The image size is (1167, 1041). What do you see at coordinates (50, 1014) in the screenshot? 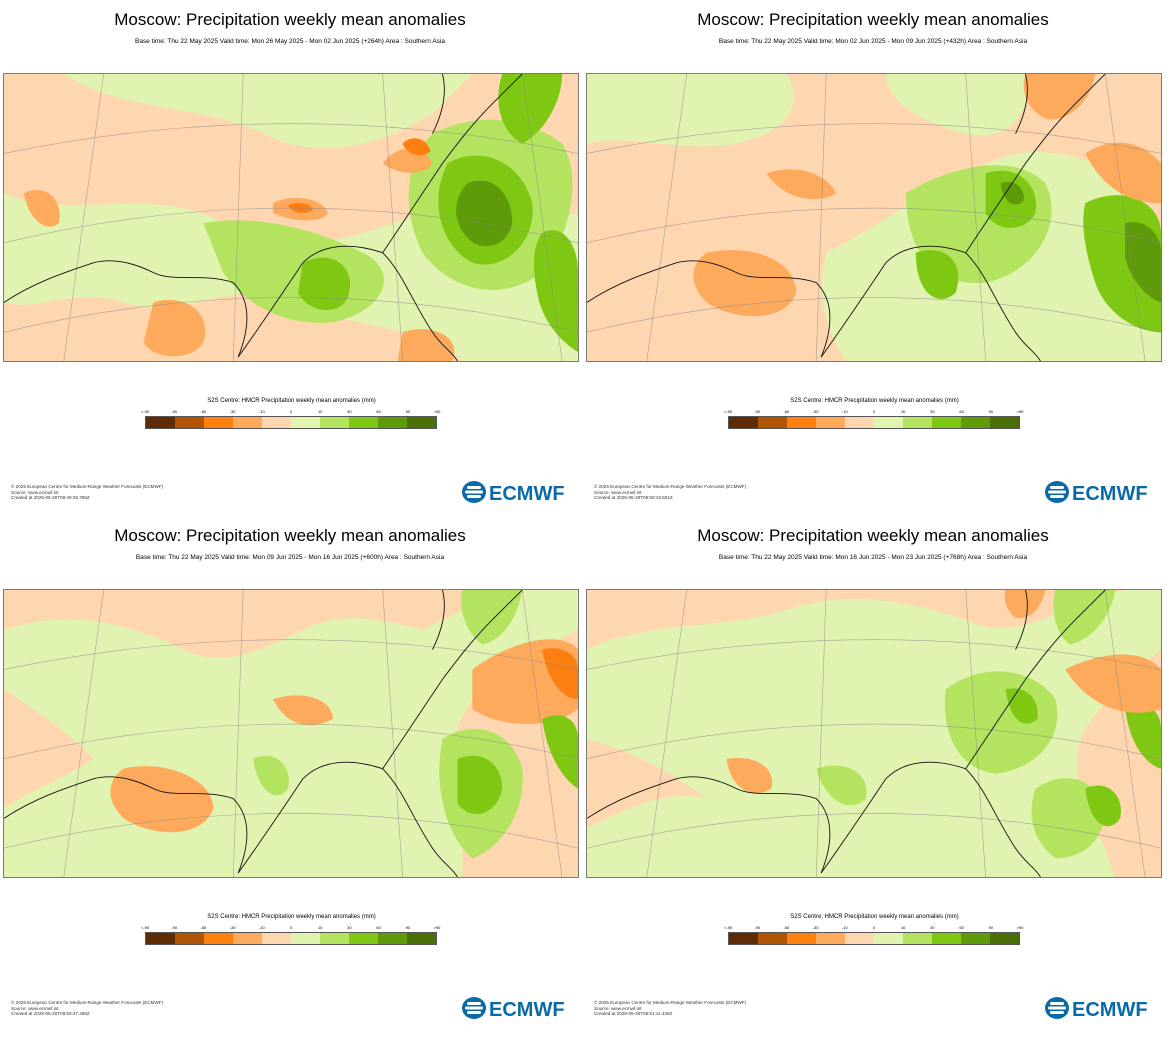
I see `footer-line-created: Created at 2025-05-28T09:50:47.468Z` at bounding box center [50, 1014].